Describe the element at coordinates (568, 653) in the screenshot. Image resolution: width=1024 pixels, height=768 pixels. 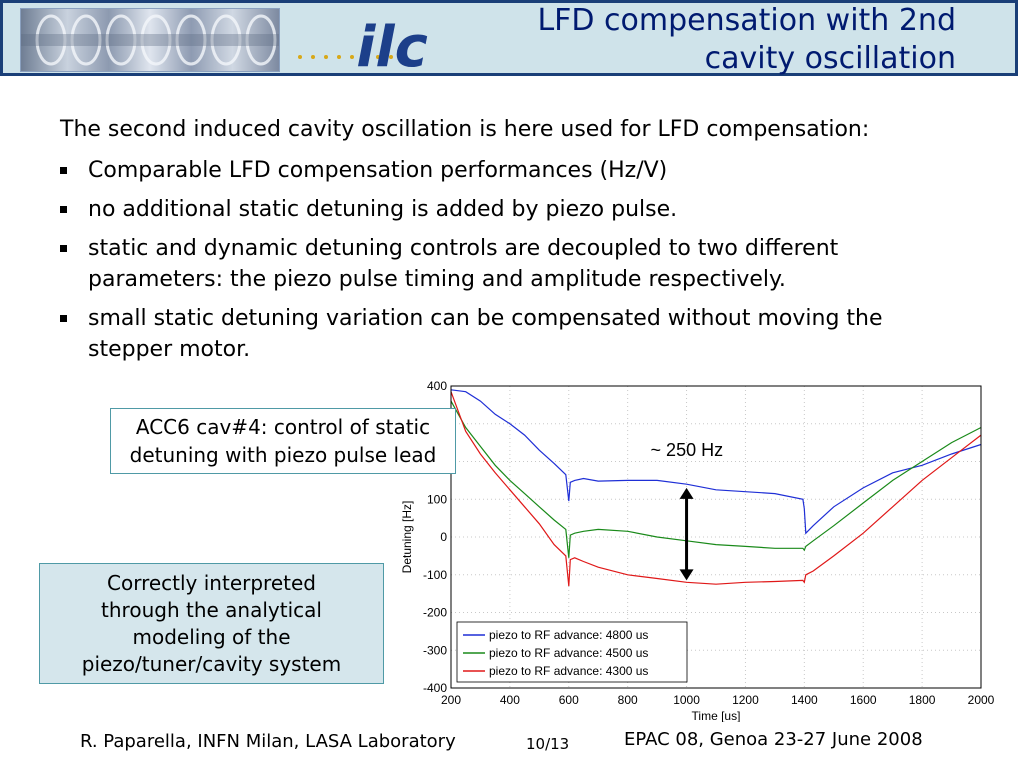
I see `legend-label: piezo to RF advance: 4500 us` at that location.